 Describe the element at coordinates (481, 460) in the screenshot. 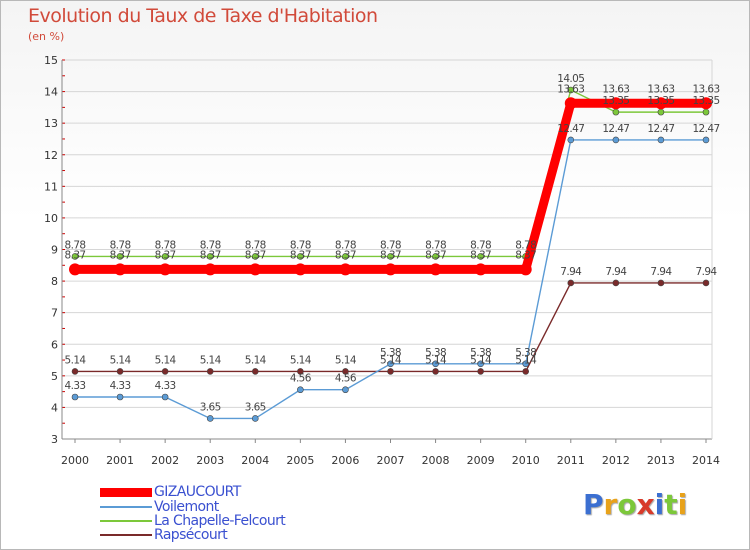

I see `x-tick-label: 2009` at that location.